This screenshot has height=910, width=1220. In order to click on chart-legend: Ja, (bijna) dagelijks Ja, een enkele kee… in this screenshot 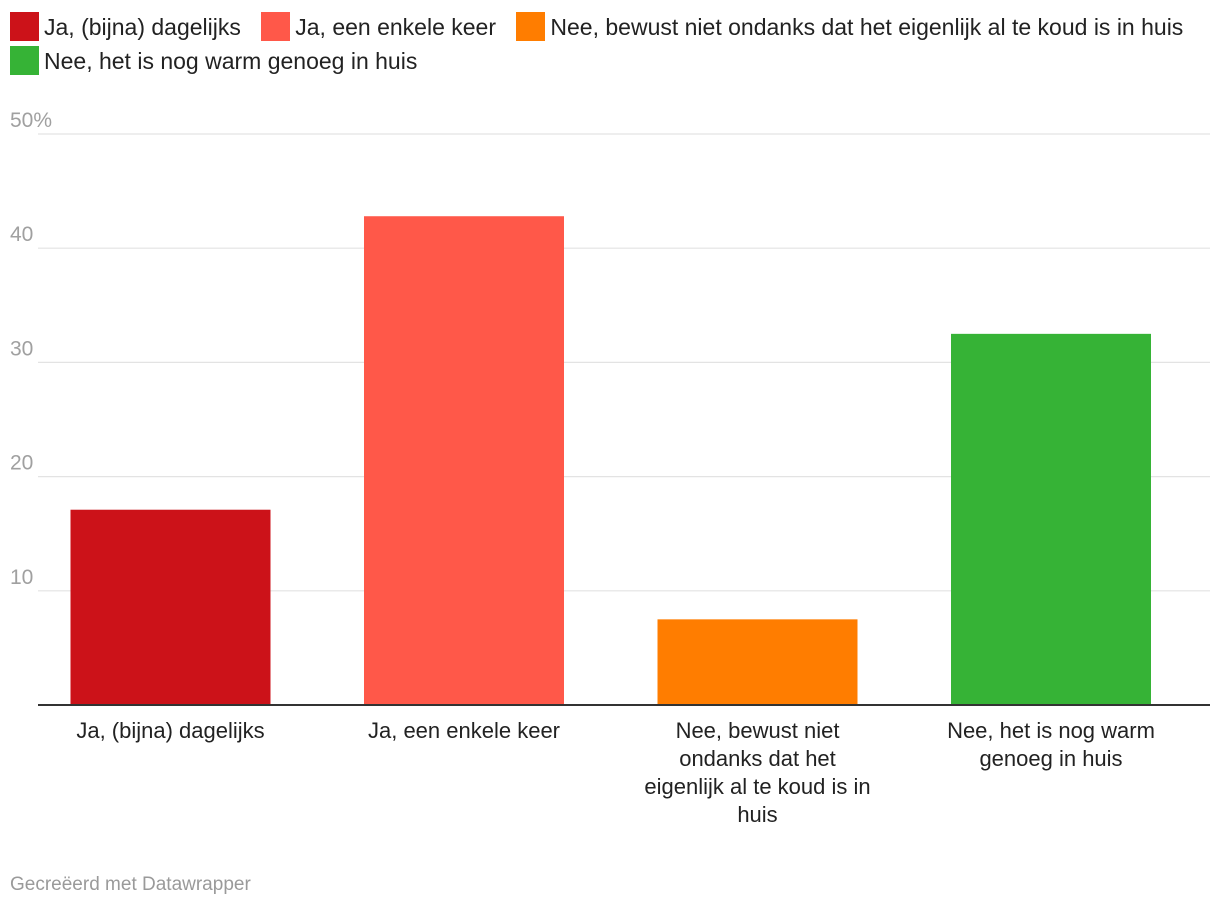, I will do `click(607, 44)`.